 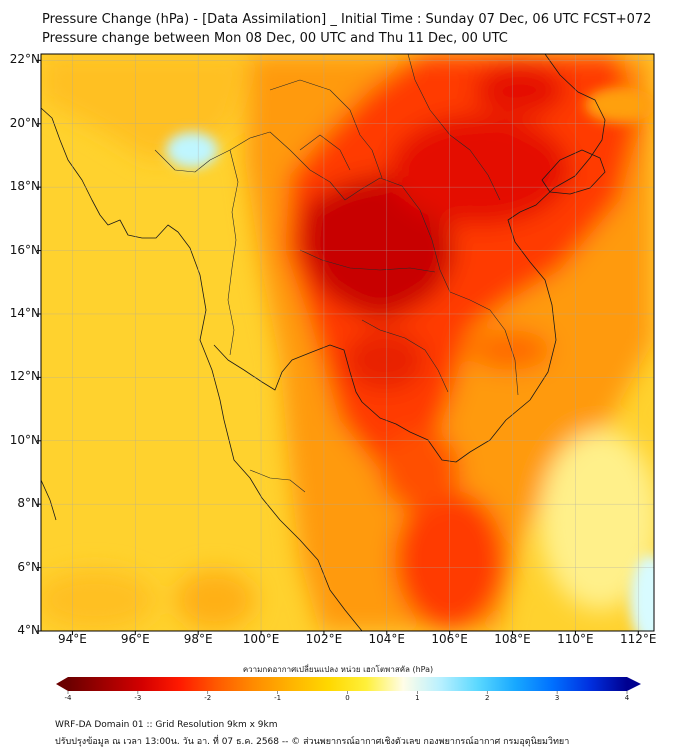 I want to click on lon-label: 98°E, so click(x=198, y=639).